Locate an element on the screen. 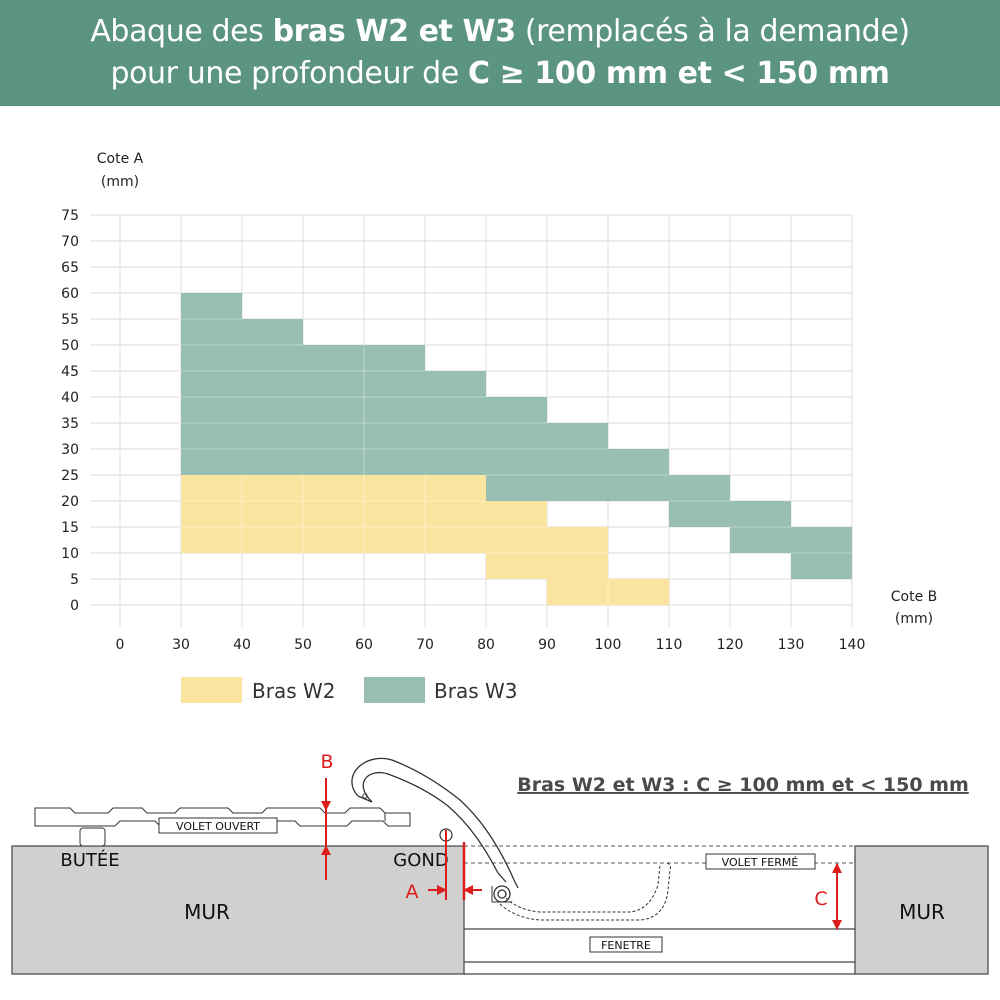  y-tick-label: 10 is located at coordinates (70, 554).